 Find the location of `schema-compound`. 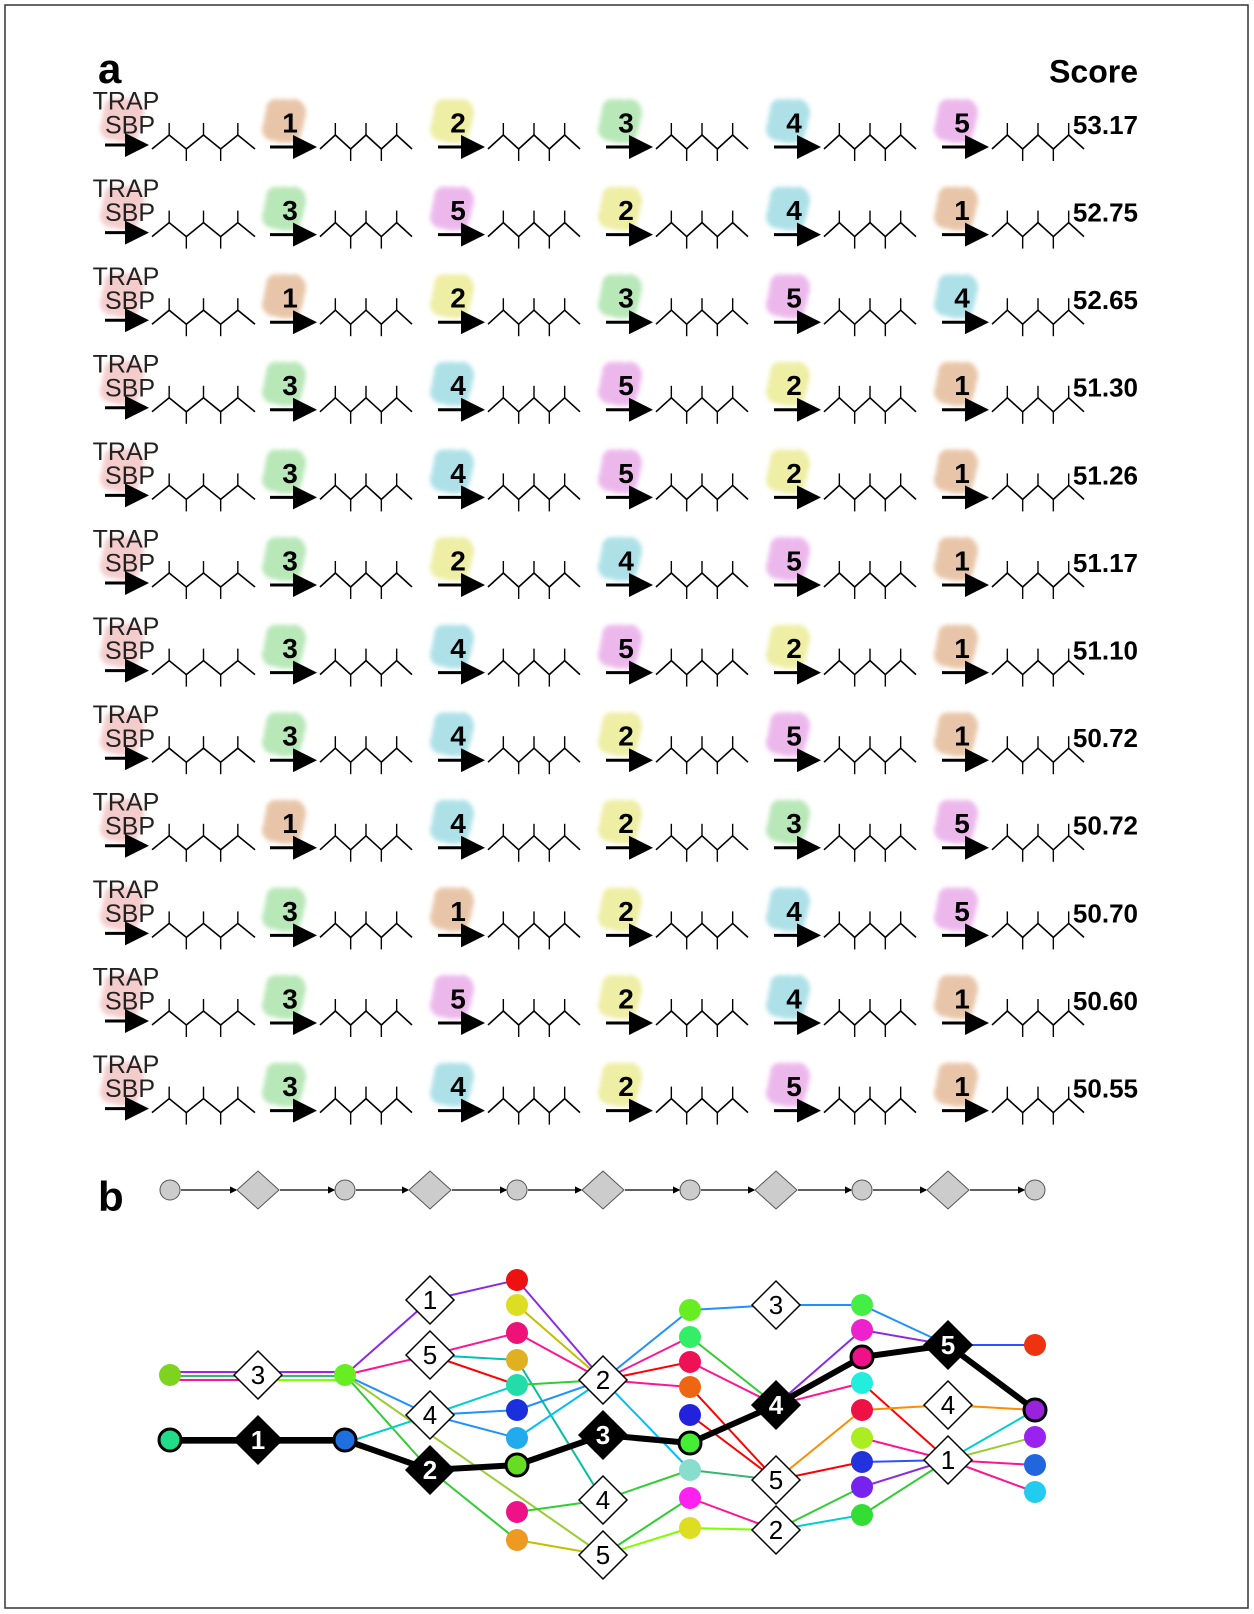

schema-compound is located at coordinates (690, 1190).